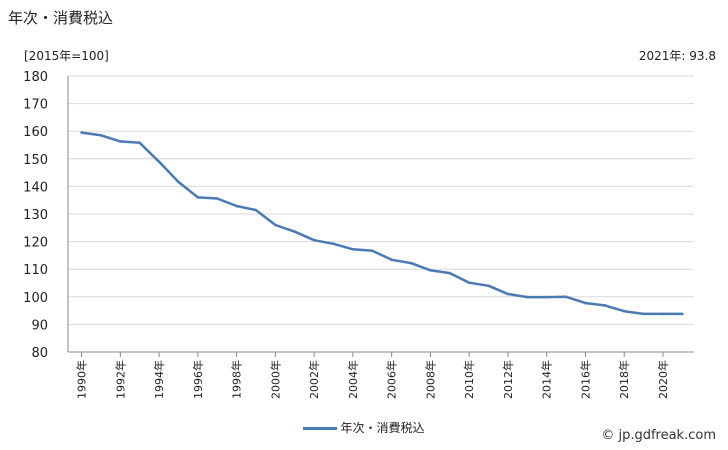  I want to click on x-tick-label: 2018年, so click(624, 379).